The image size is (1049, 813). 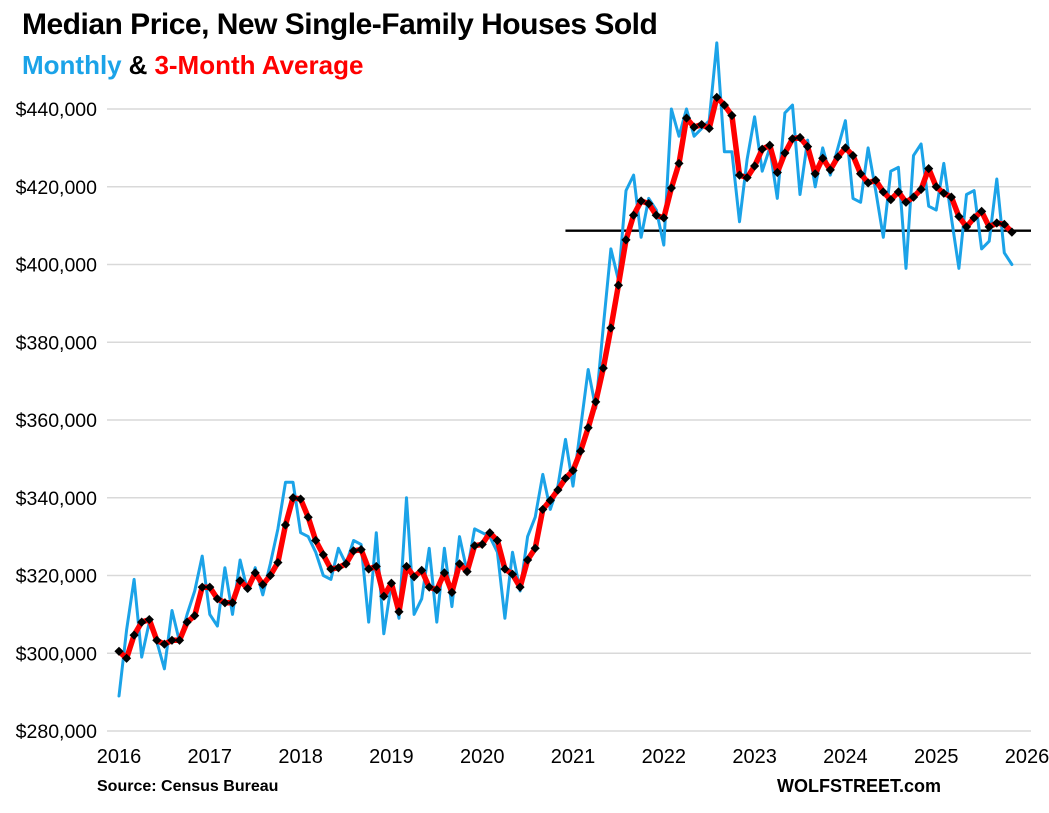 What do you see at coordinates (72, 65) in the screenshot?
I see `legend-monthly-label: Monthly` at bounding box center [72, 65].